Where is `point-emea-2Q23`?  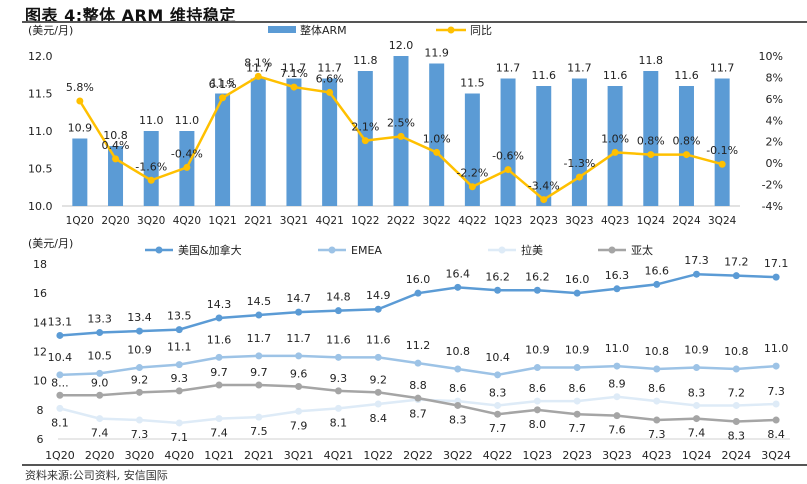
point-emea-2Q23 is located at coordinates (577, 368).